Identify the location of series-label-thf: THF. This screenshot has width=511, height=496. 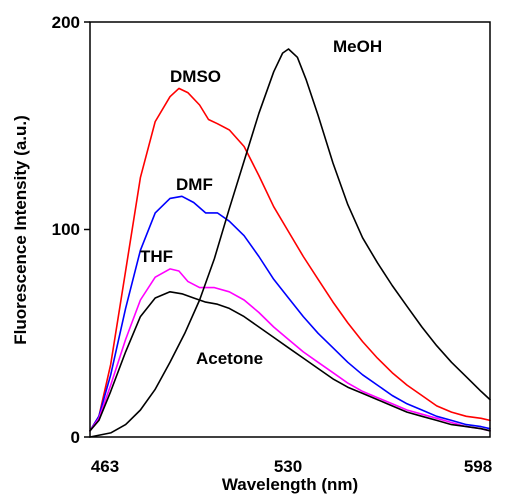
(156, 256).